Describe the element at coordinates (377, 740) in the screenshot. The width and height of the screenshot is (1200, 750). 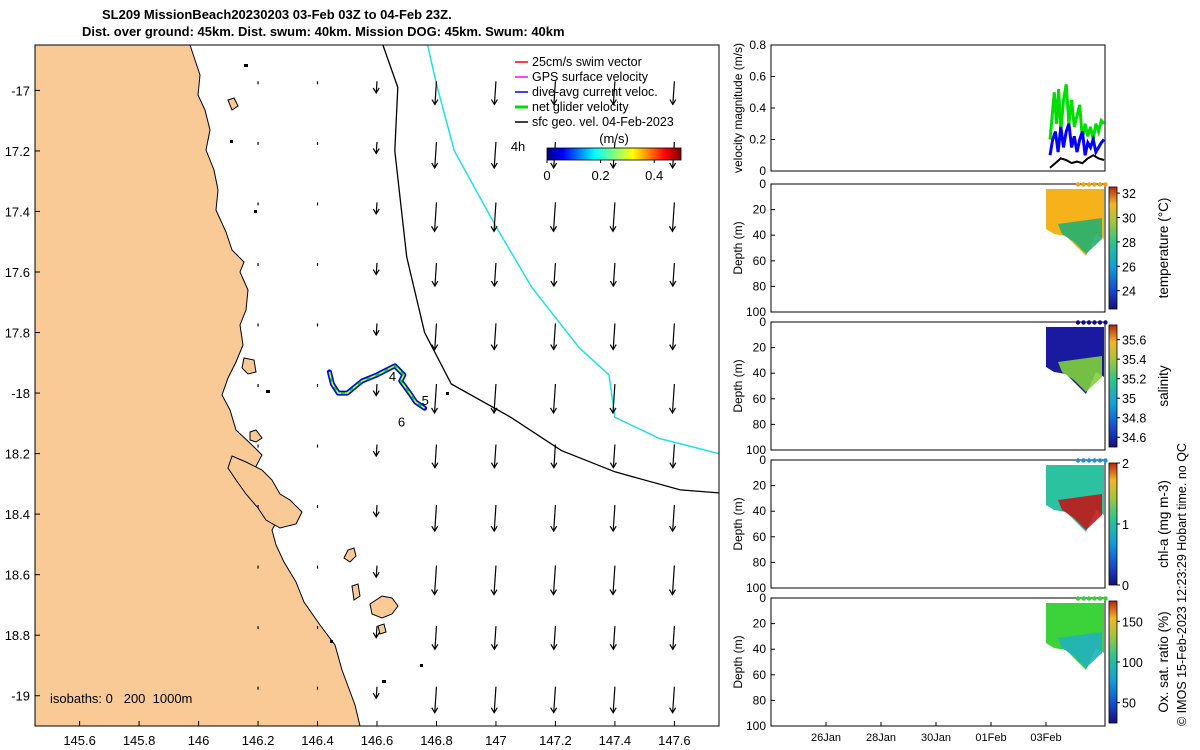
I see `map-x-tick-label: 146.6` at that location.